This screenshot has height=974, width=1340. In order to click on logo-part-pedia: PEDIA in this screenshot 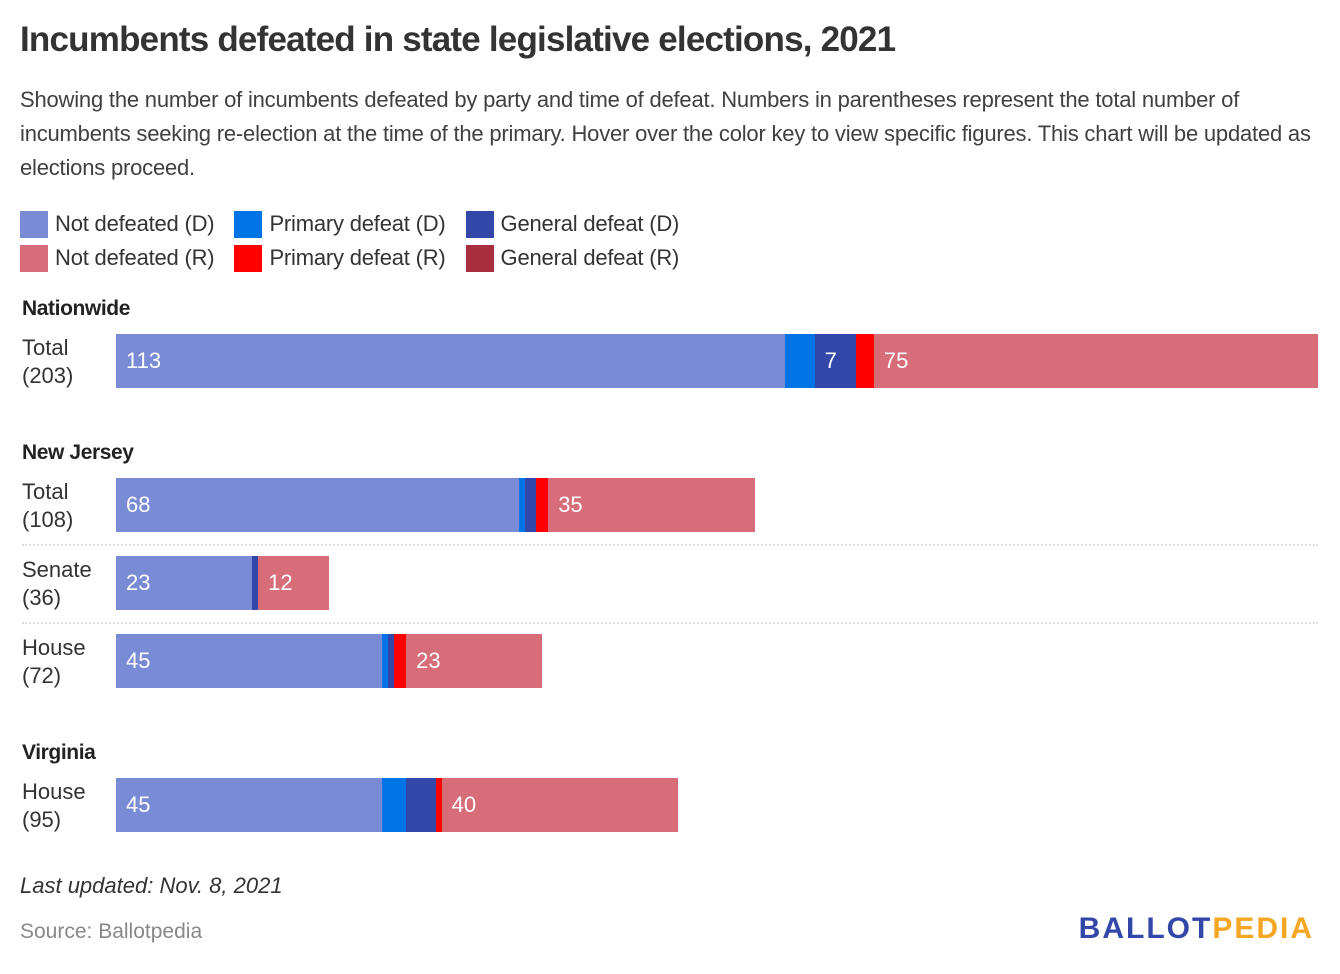, I will do `click(1263, 928)`.